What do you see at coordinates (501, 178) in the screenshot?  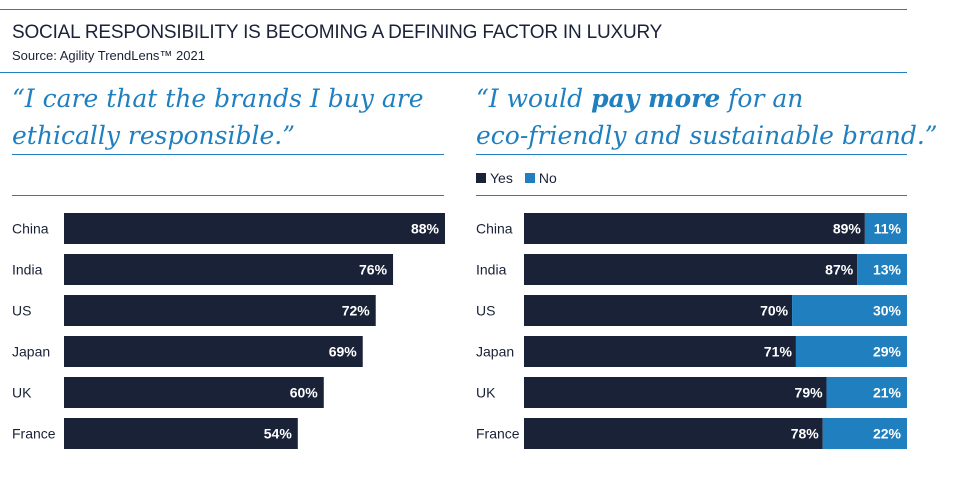 I see `legend-label-yes: Yes` at bounding box center [501, 178].